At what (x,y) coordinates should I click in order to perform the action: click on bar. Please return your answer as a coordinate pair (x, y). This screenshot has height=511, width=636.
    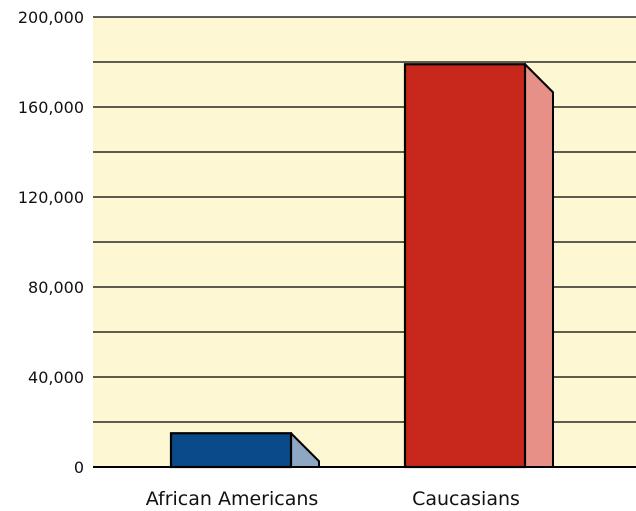
    Looking at the image, I should click on (244, 450).